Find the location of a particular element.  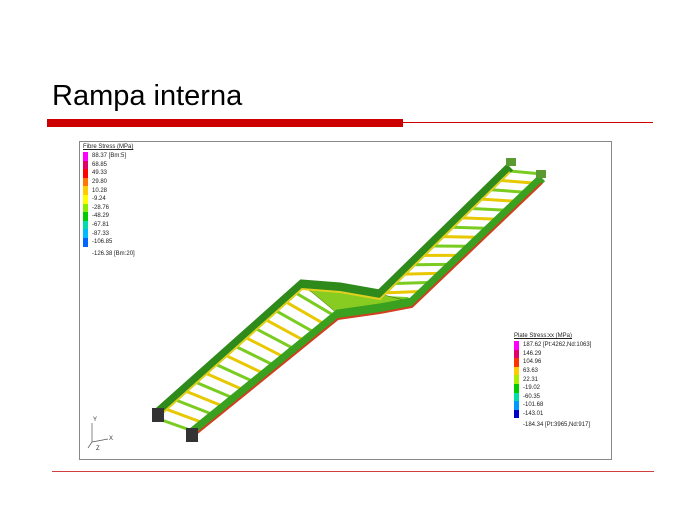

axis-triad: Y X Z is located at coordinates (99, 435).